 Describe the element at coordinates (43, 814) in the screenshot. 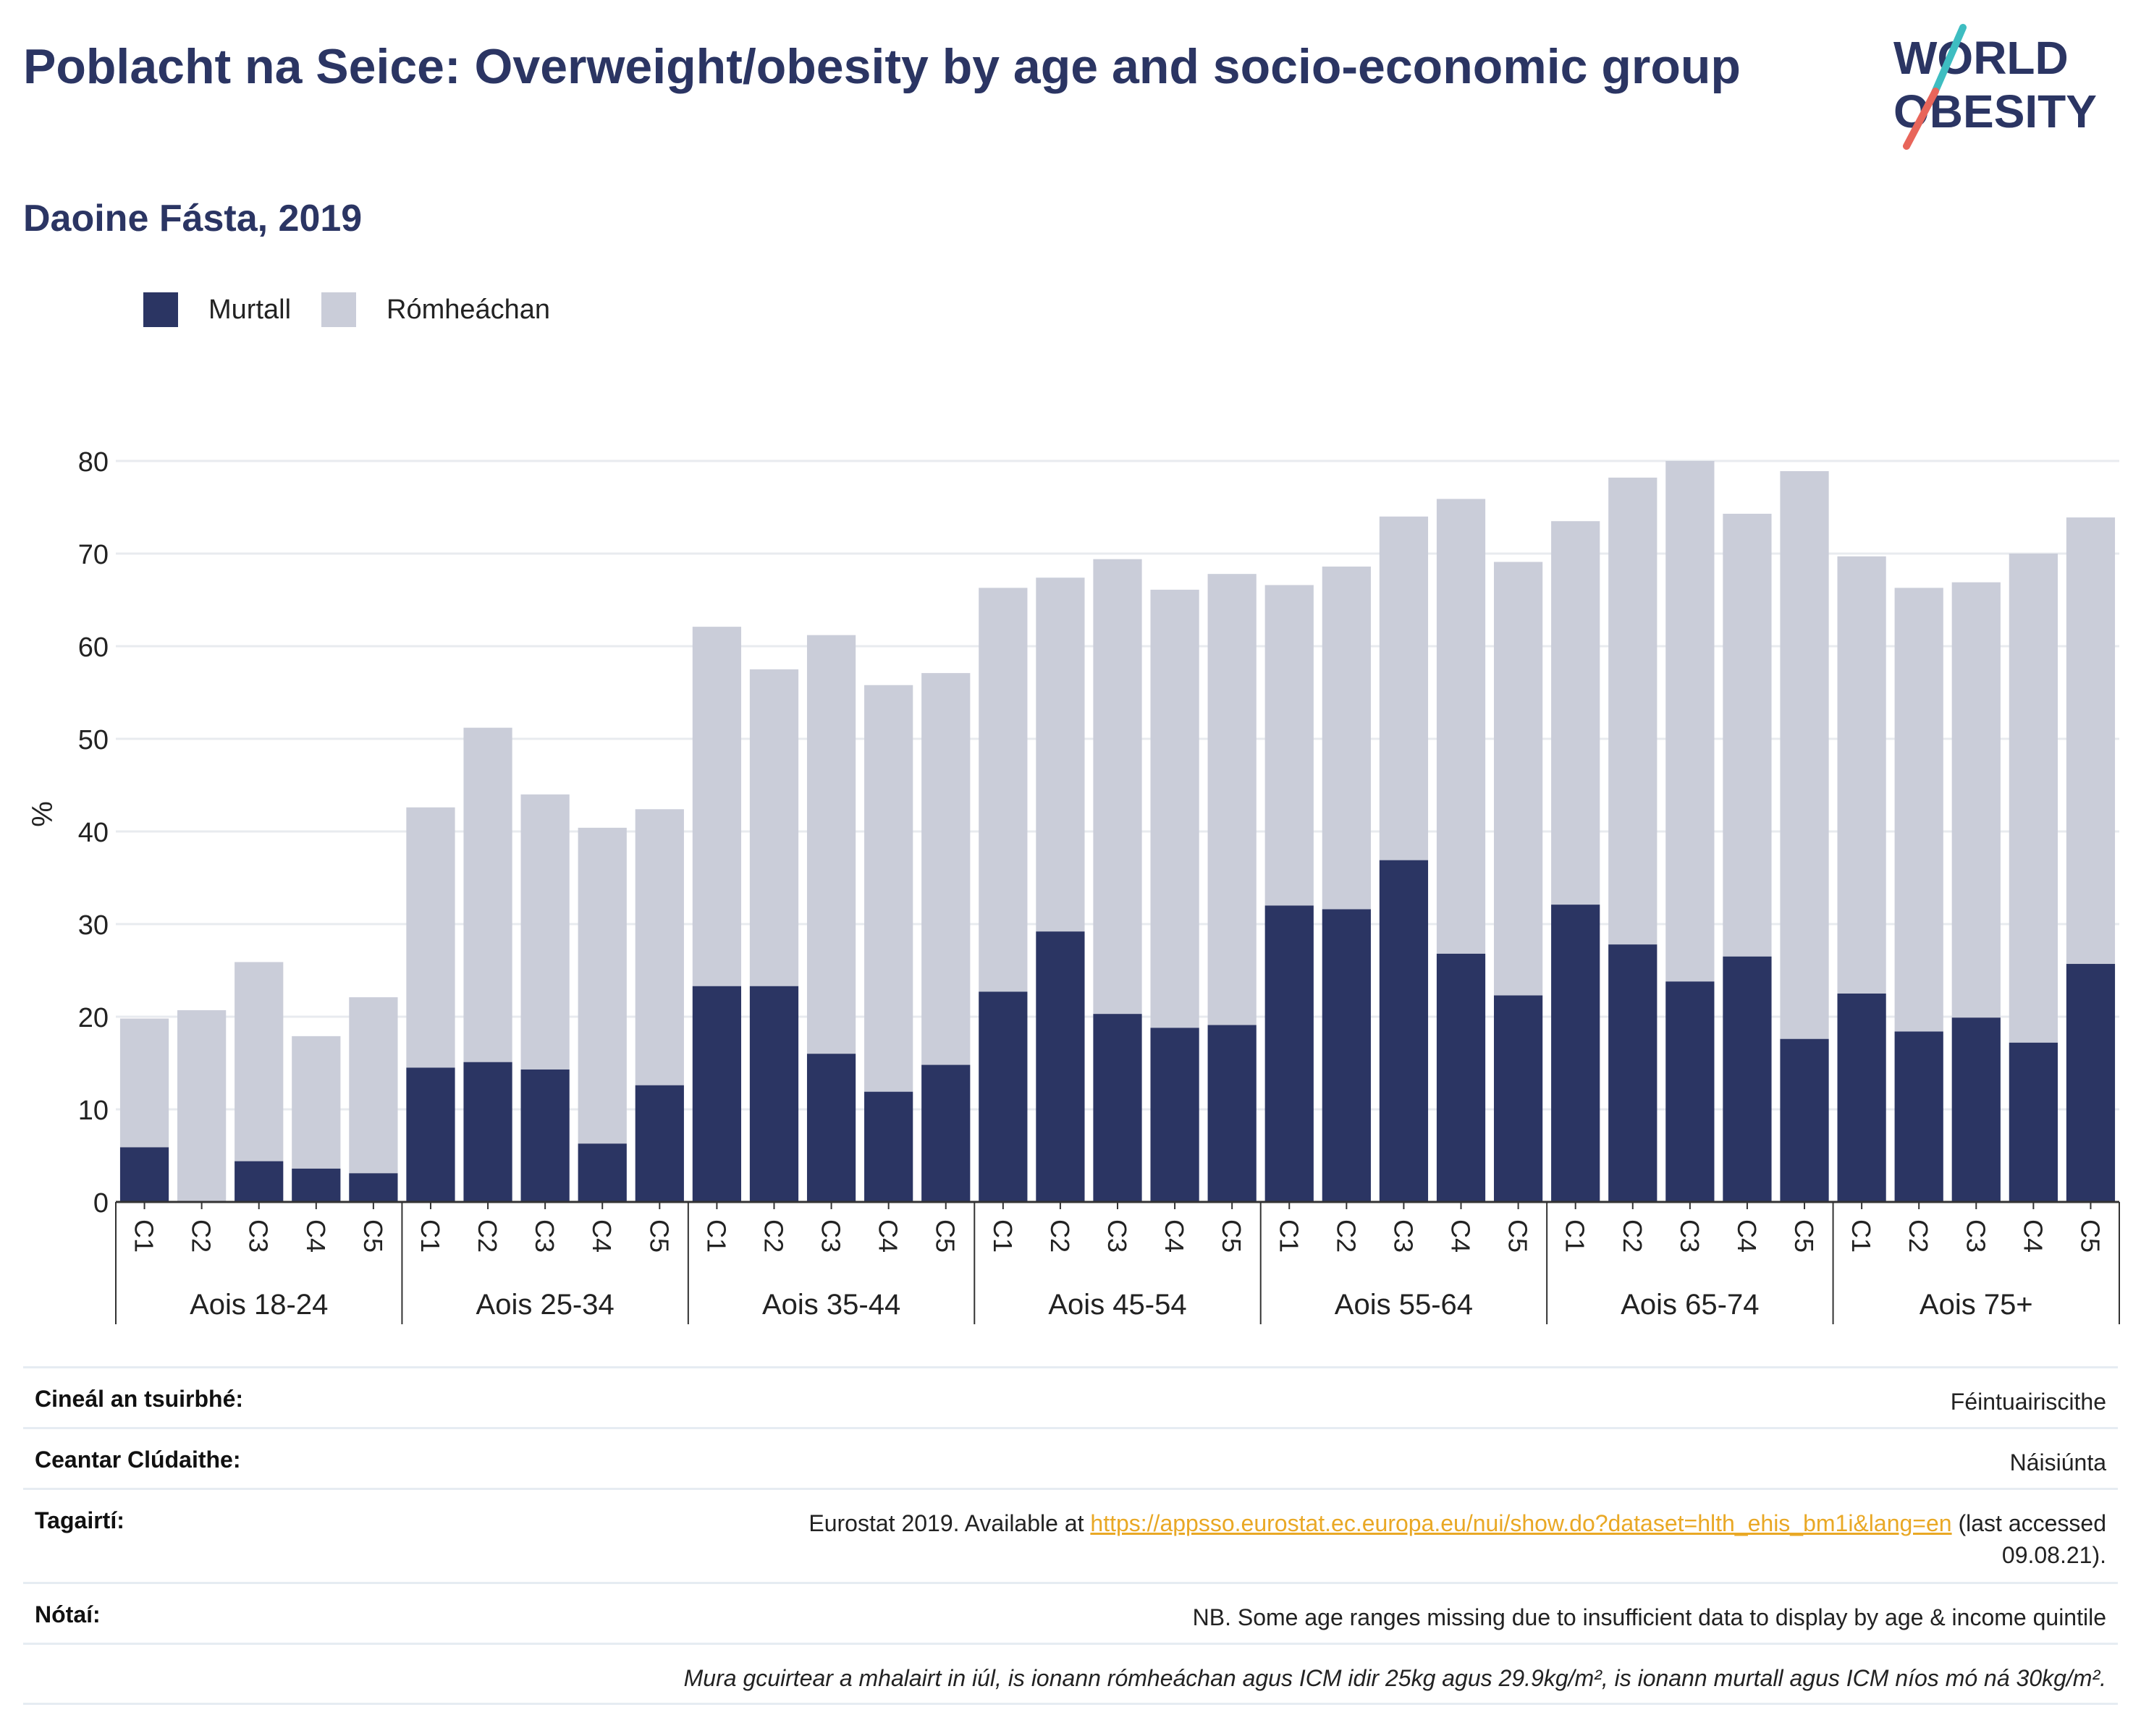

I see `y-axis-label: %` at that location.